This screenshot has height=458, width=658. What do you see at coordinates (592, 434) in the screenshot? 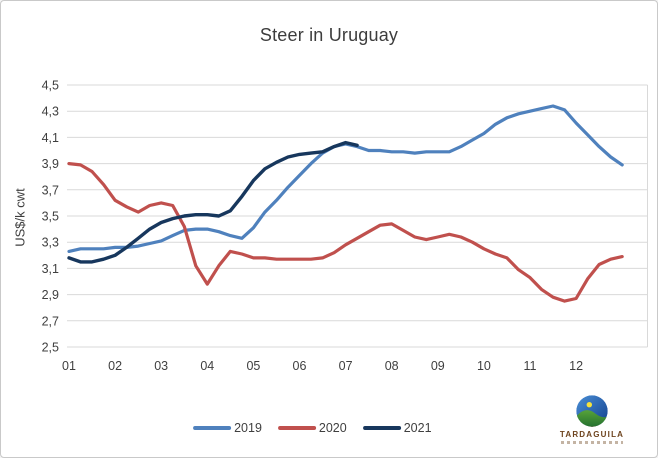
I see `logo-brand-text: TARDAGUILA` at bounding box center [592, 434].